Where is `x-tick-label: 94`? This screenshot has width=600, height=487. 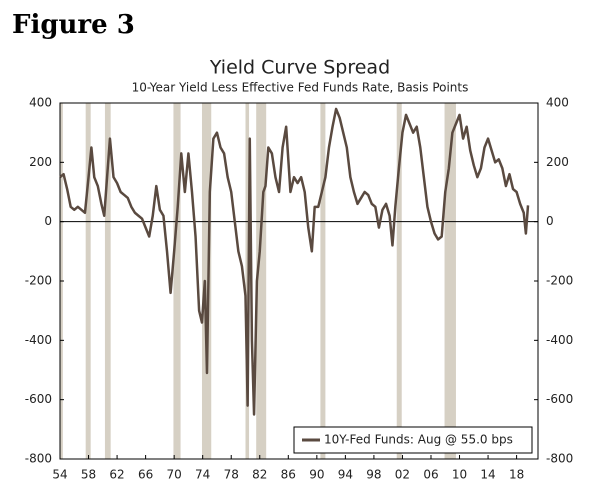
x-tick-label: 94 is located at coordinates (345, 475).